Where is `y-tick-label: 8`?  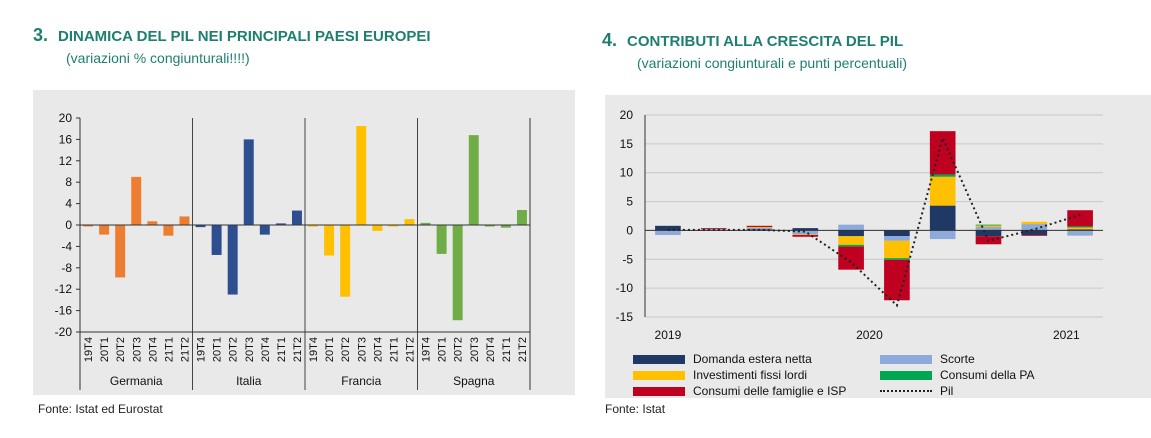
y-tick-label: 8 is located at coordinates (68, 182).